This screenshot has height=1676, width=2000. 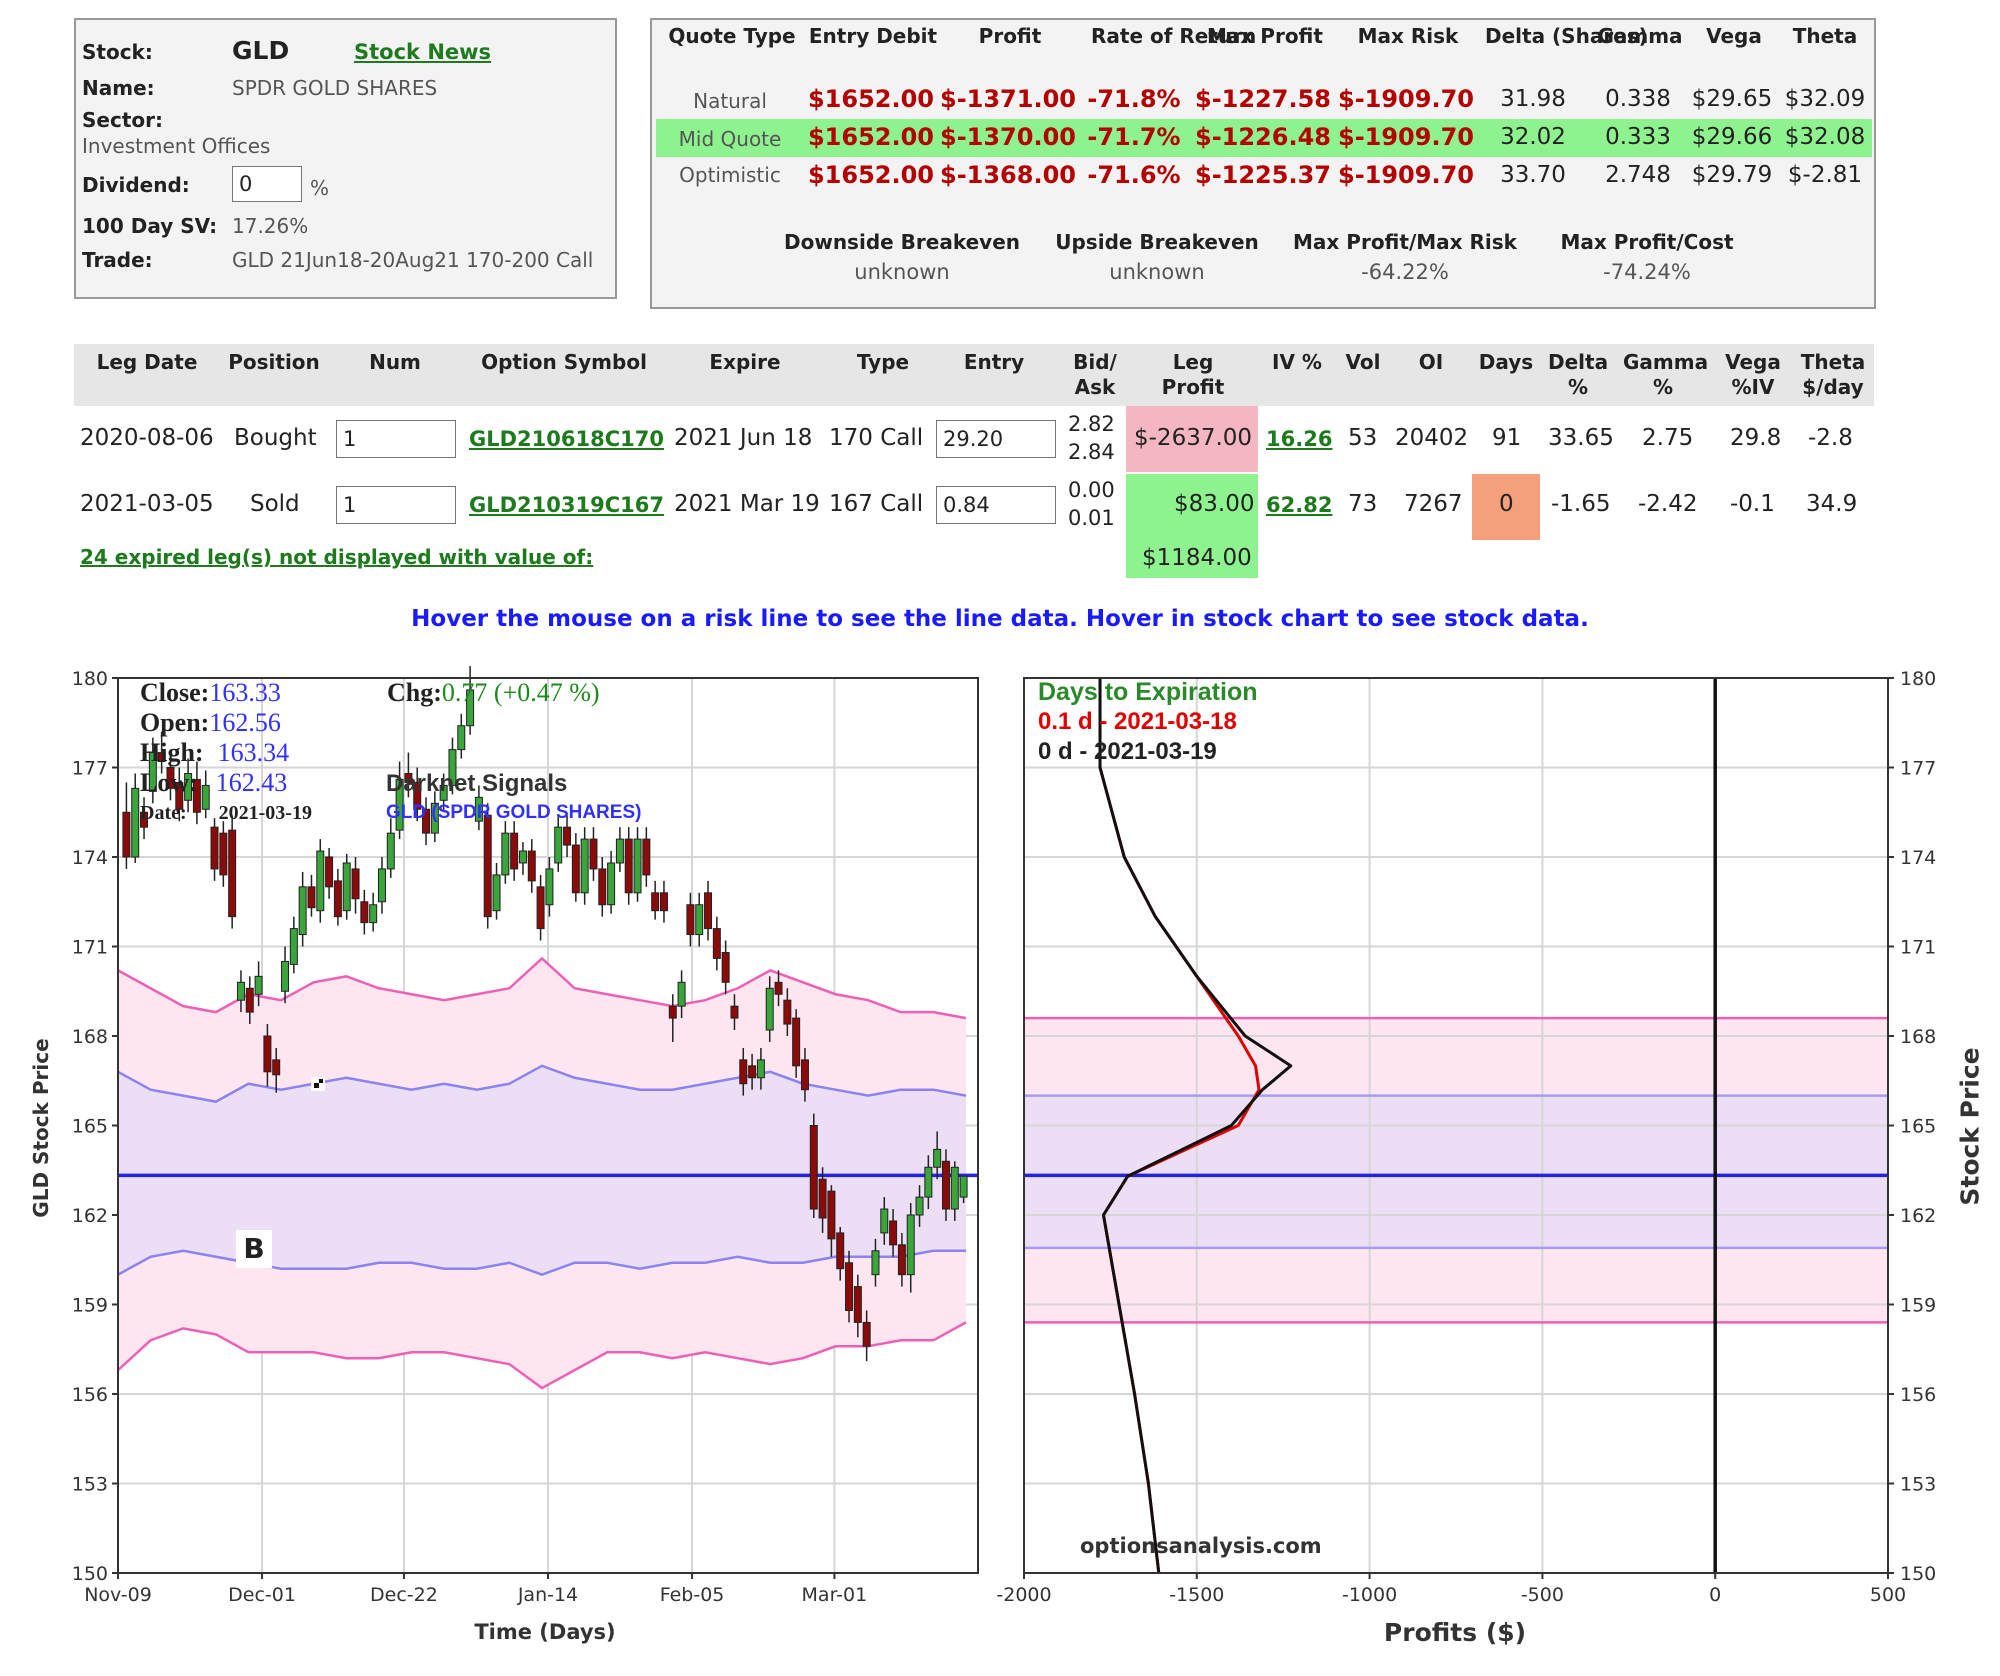 What do you see at coordinates (564, 362) in the screenshot?
I see `leg-header-symbol: Option Symbol` at bounding box center [564, 362].